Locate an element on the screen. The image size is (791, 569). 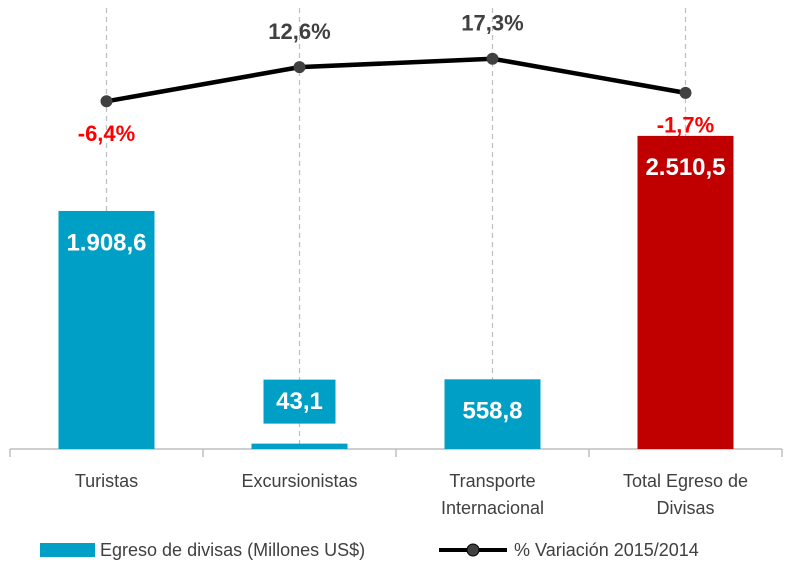
data-label: -1,7% is located at coordinates (685, 125).